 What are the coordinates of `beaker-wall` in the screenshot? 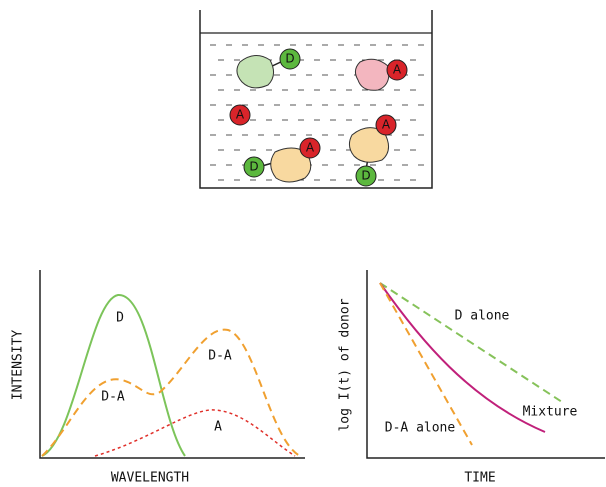 It's located at (316, 99).